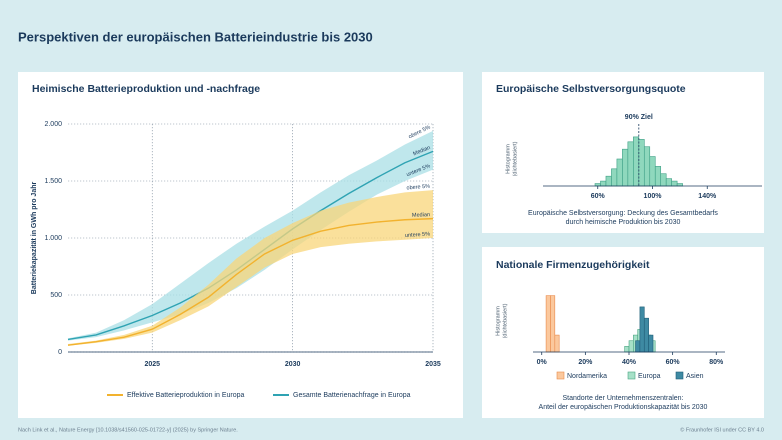 The height and width of the screenshot is (440, 782). Describe the element at coordinates (293, 364) in the screenshot. I see `x-tick-label: 2030` at that location.